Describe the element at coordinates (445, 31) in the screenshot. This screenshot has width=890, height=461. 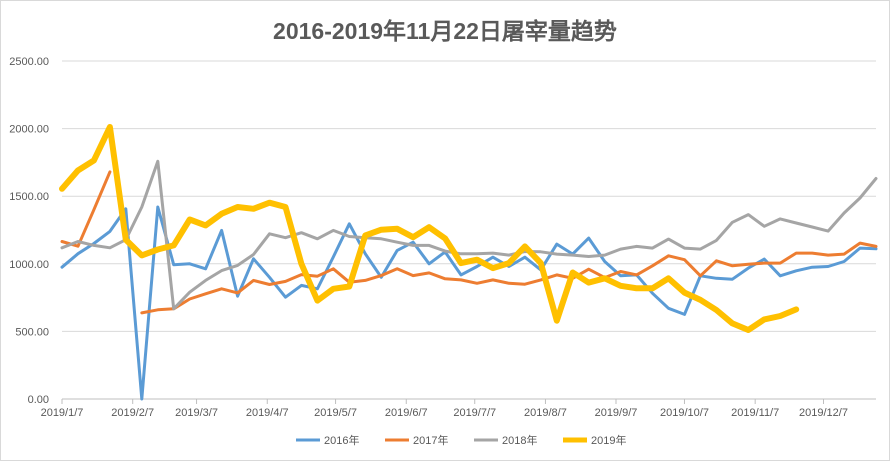
I see `chart-title: 2016-2019年11月22日屠宰量趋势` at that location.